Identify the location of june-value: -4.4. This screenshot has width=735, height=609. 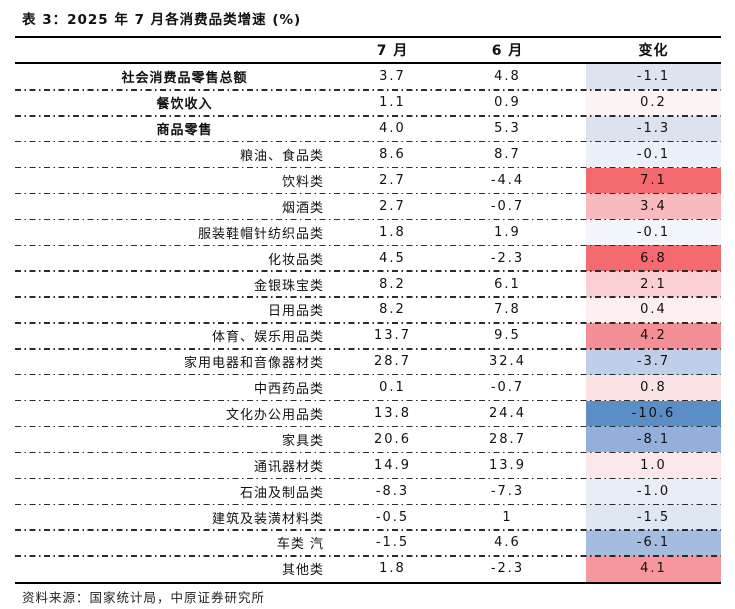
(507, 180).